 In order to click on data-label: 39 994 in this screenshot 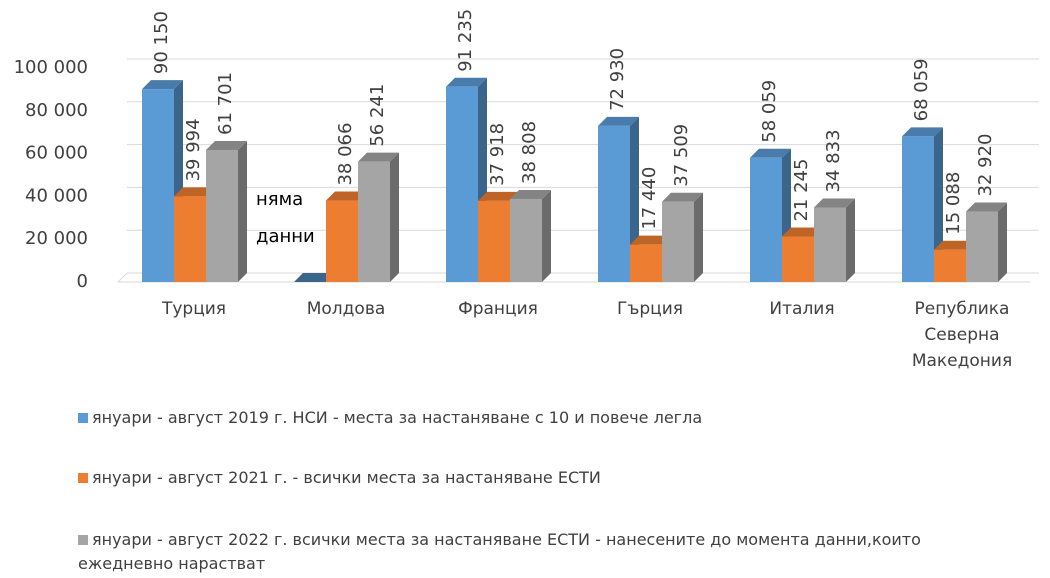, I will do `click(193, 149)`.